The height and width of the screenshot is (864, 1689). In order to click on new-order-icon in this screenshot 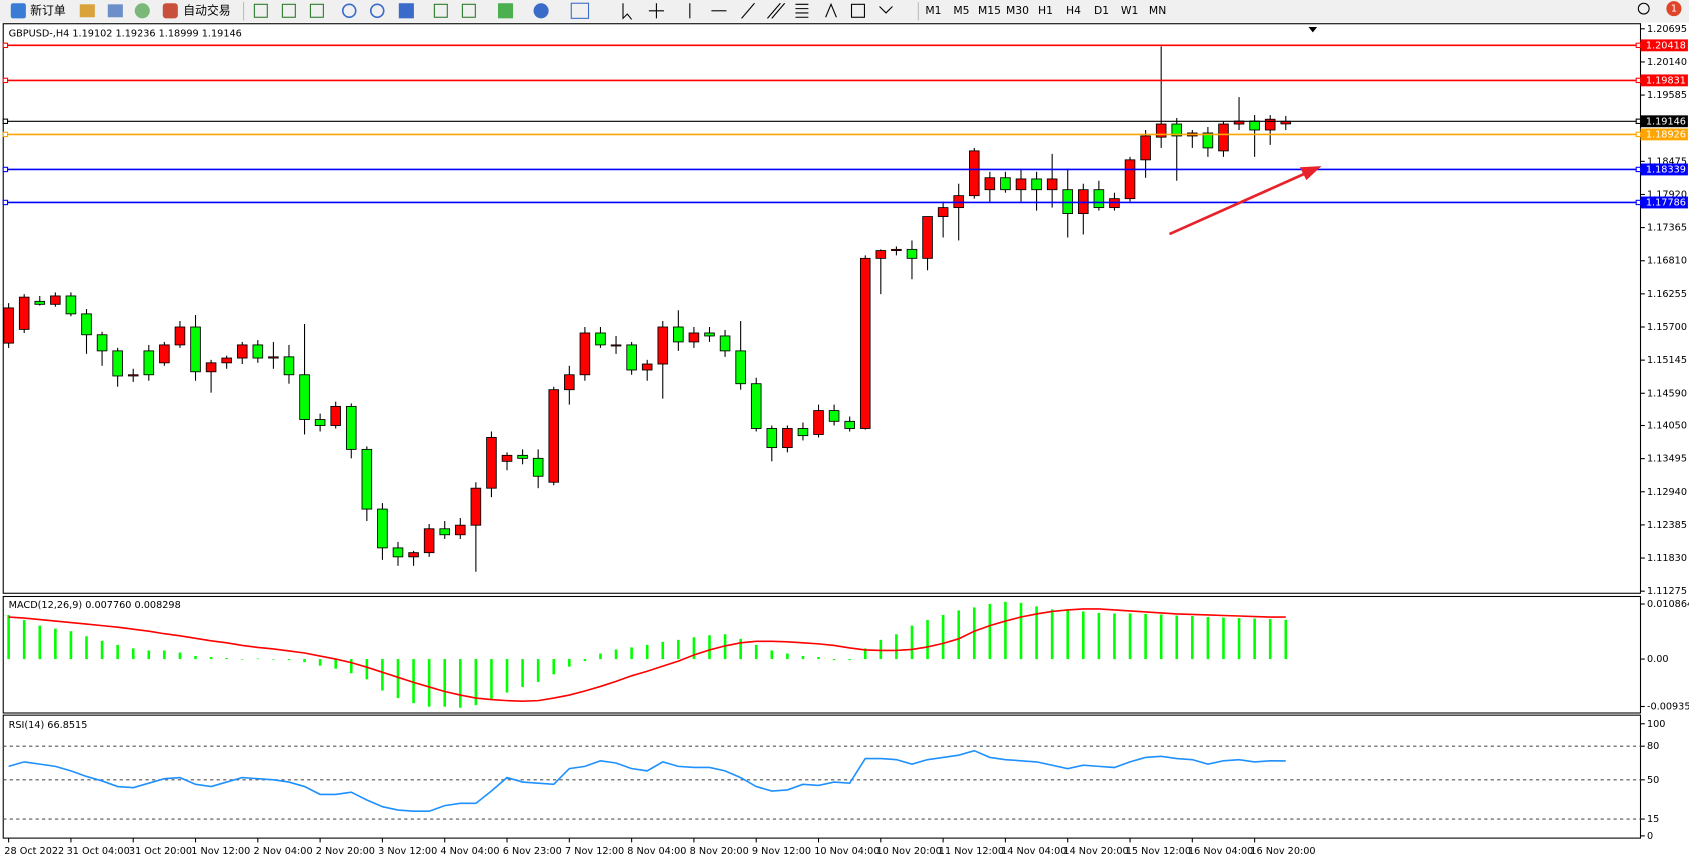, I will do `click(18, 11)`.